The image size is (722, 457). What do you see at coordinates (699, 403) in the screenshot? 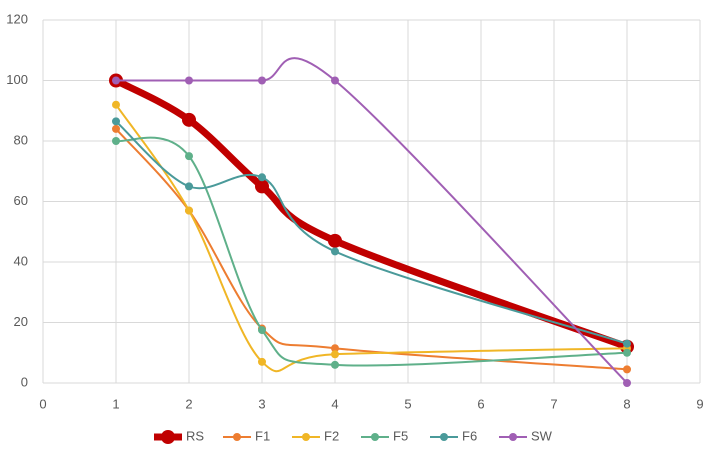
I see `x-tick-label: 9` at bounding box center [699, 403].